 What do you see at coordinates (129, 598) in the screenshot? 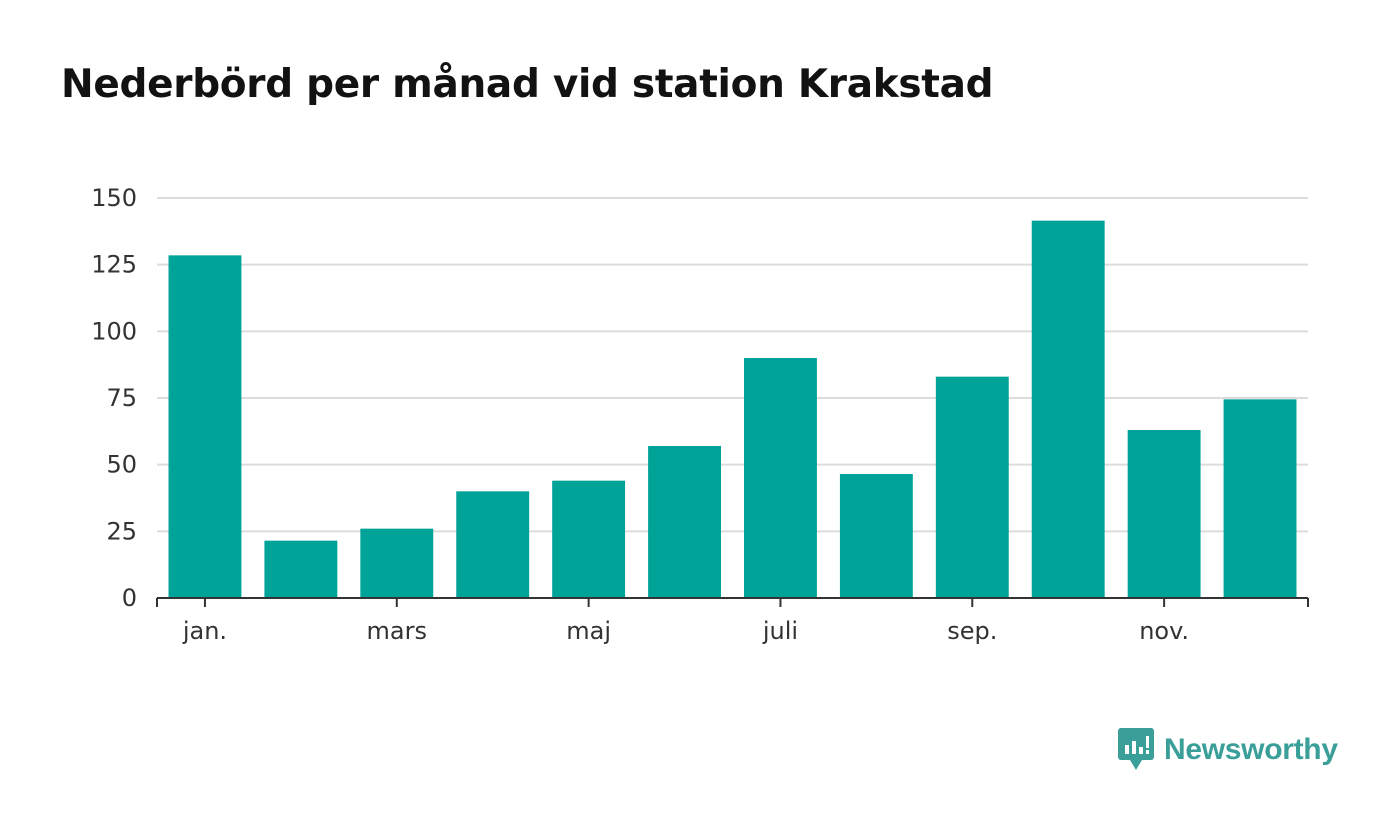
I see `y-tick-label: 0` at bounding box center [129, 598].